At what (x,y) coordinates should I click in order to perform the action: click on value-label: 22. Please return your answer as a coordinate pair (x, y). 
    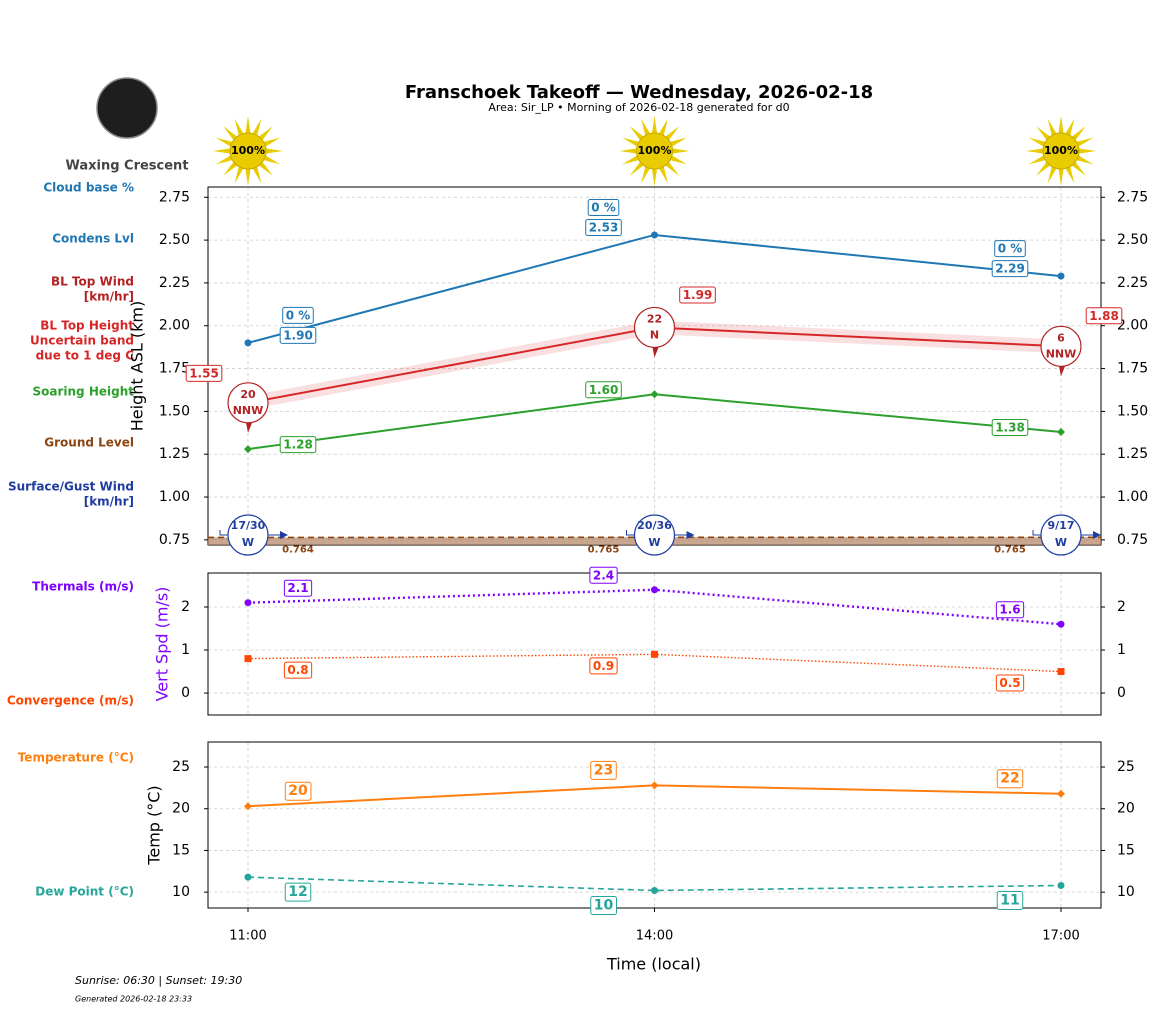
    Looking at the image, I should click on (1009, 779).